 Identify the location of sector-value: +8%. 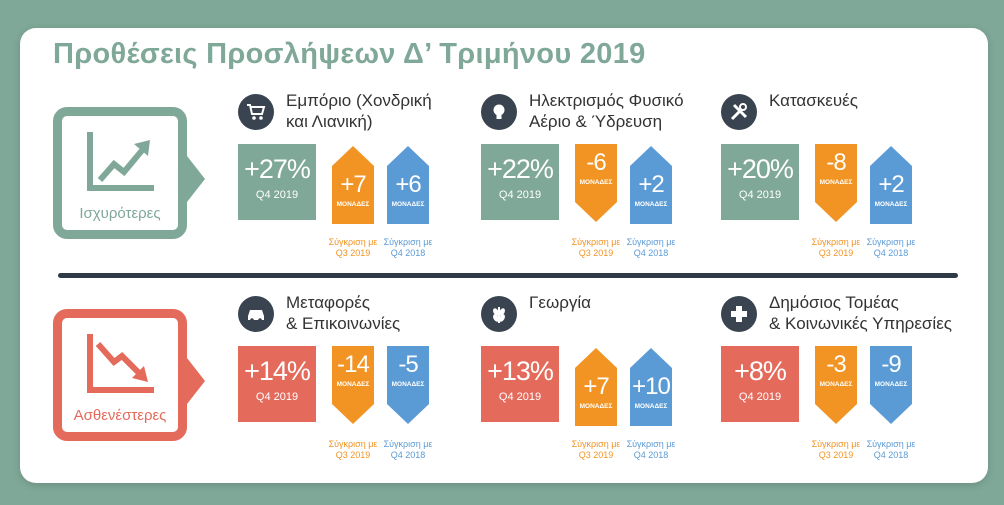
(760, 371).